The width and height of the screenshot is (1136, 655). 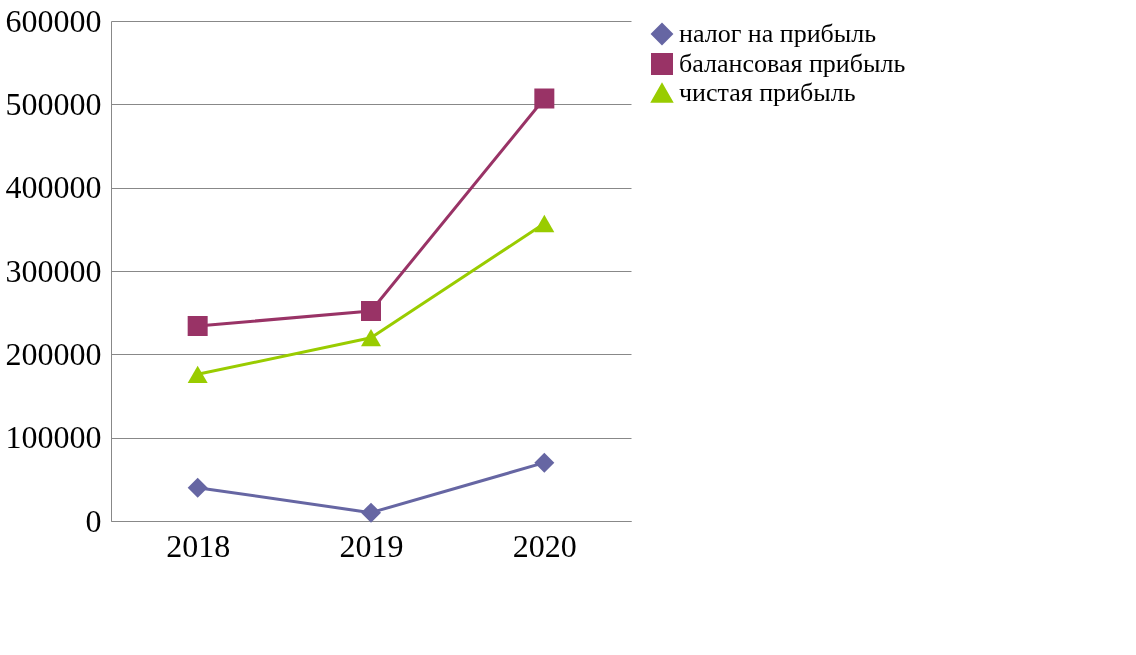 I want to click on y-tick-label: 600000, so click(x=53, y=20).